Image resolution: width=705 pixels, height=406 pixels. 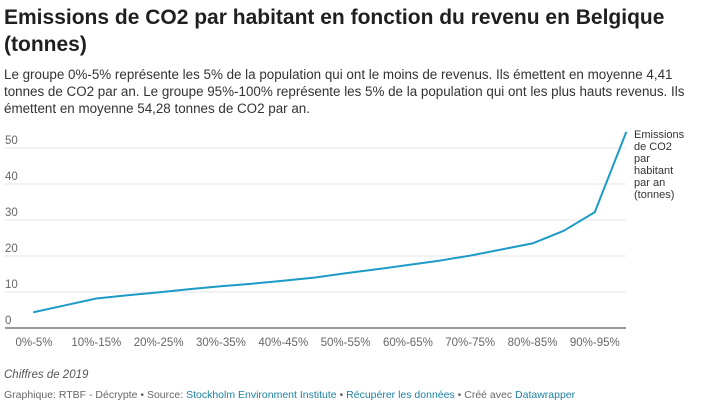 What do you see at coordinates (653, 171) in the screenshot?
I see `series-label-line: habitant` at bounding box center [653, 171].